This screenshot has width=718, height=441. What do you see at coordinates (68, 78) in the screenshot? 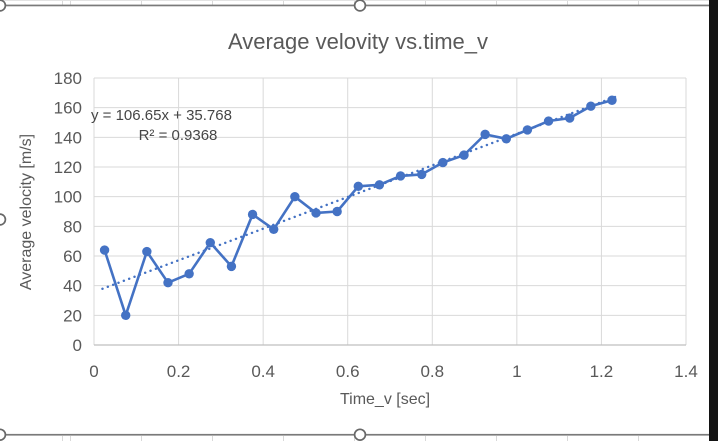
I see `y-axis-tick-label: 180` at bounding box center [68, 78].